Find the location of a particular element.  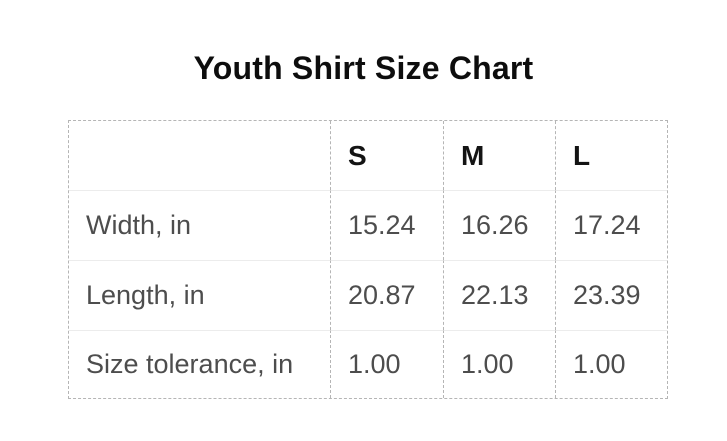

row-label-size-tolerance: Size tolerance, in is located at coordinates (199, 364).